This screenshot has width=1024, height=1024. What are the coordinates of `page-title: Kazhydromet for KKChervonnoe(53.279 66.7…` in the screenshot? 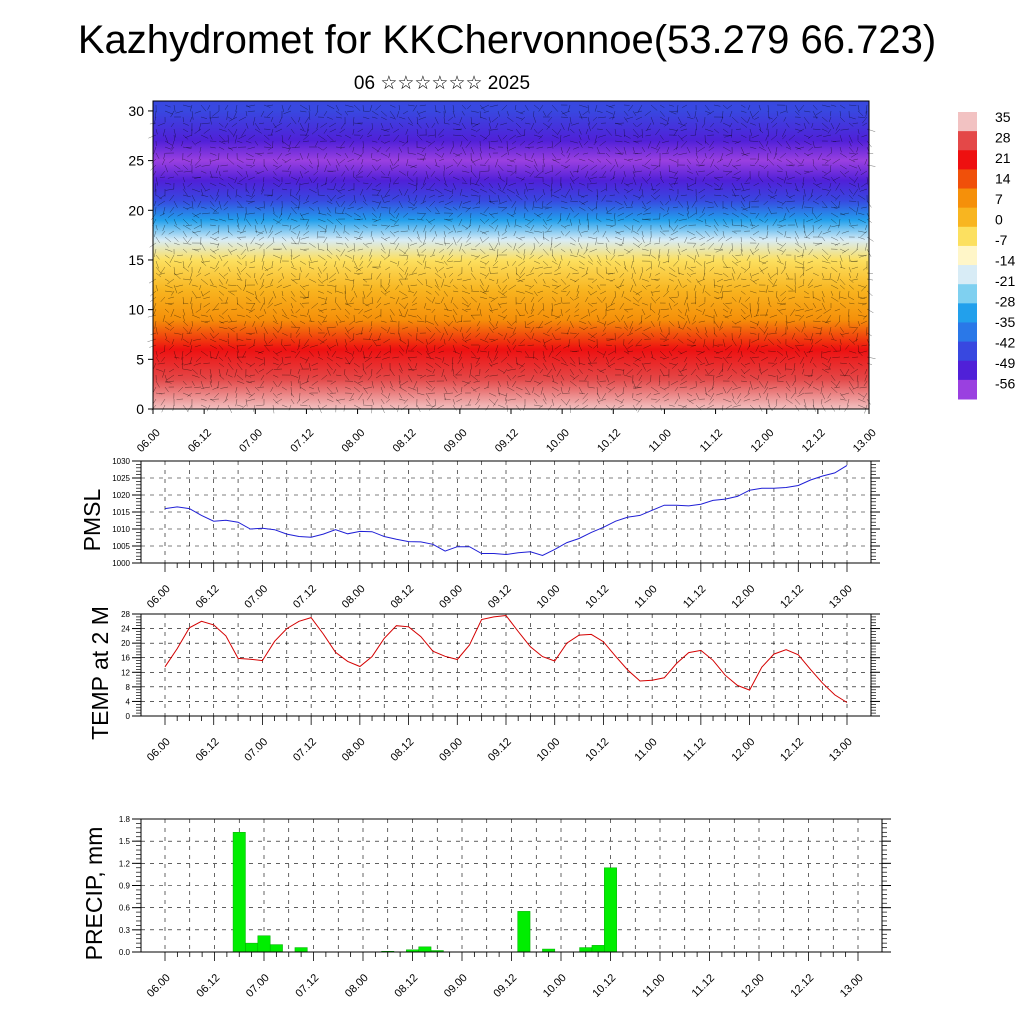 It's located at (507, 40).